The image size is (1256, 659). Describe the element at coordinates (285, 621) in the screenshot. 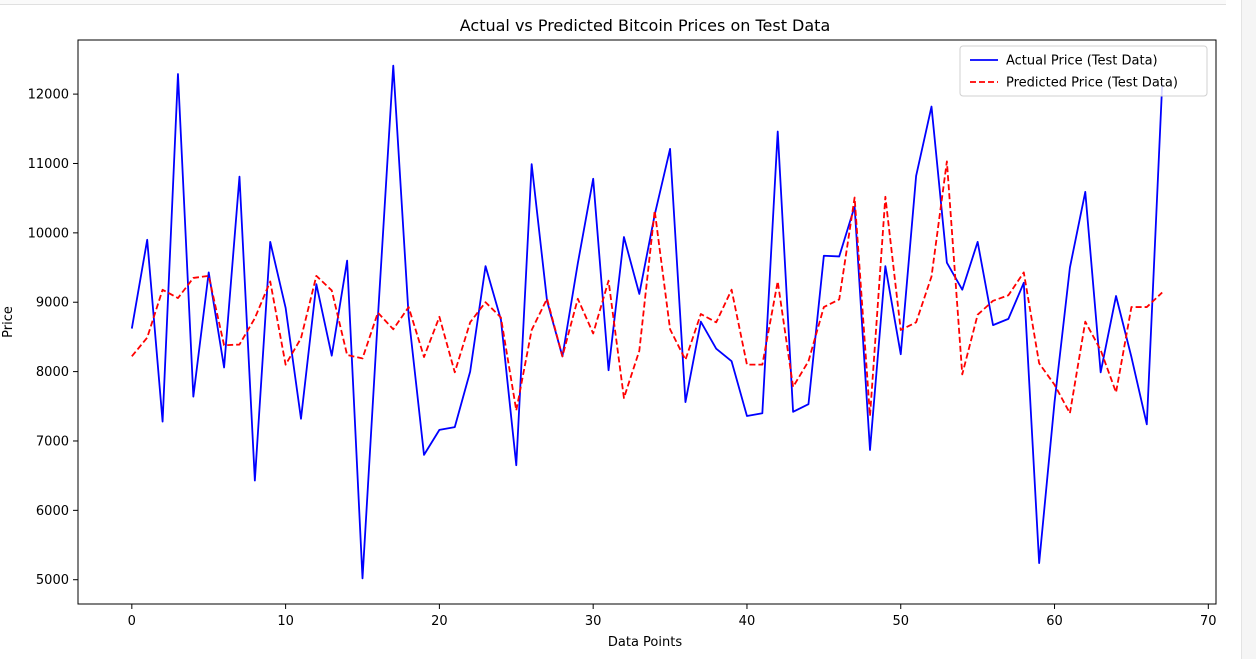

I see `x-tick-label: 10` at that location.